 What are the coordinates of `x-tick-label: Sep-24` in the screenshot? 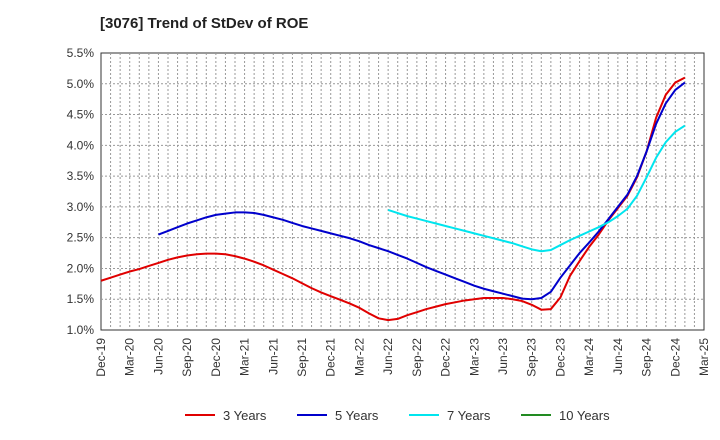 It's located at (647, 357).